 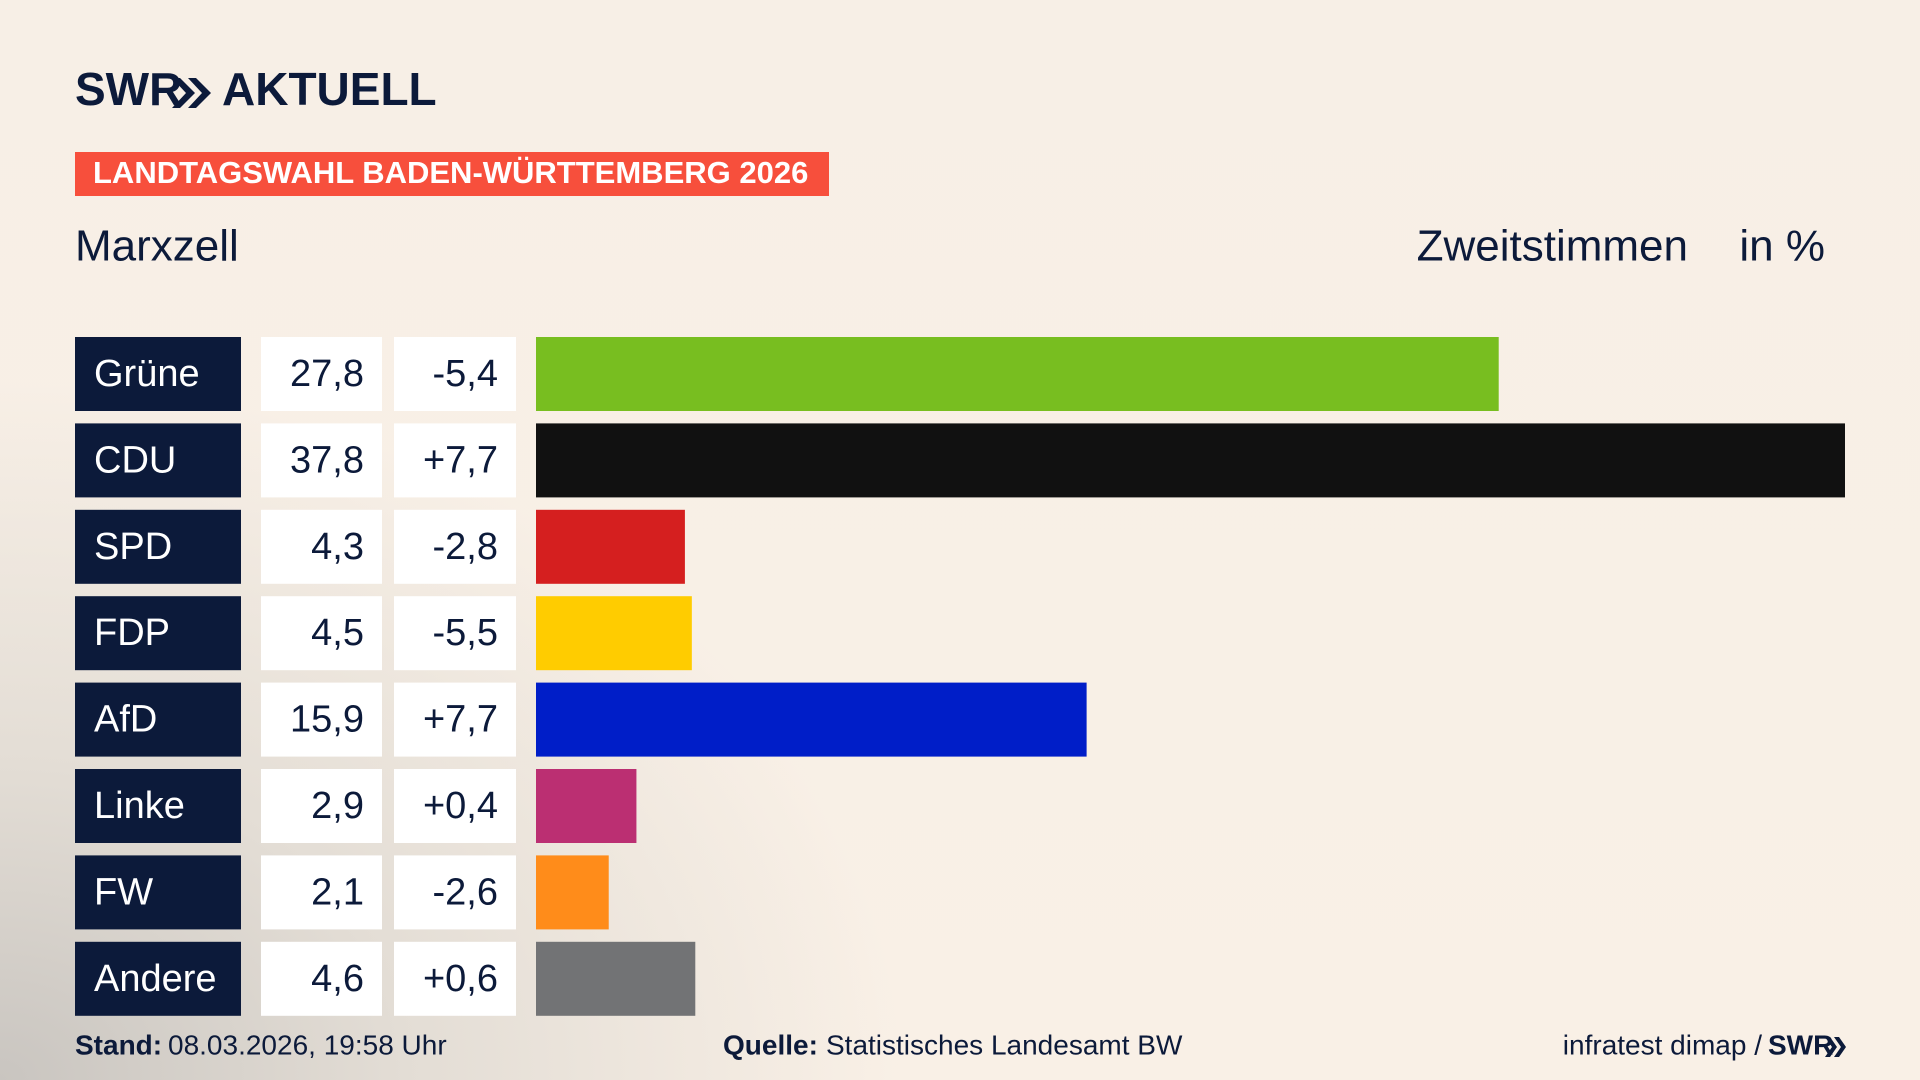 I want to click on change-label: -2,8, so click(x=465, y=547).